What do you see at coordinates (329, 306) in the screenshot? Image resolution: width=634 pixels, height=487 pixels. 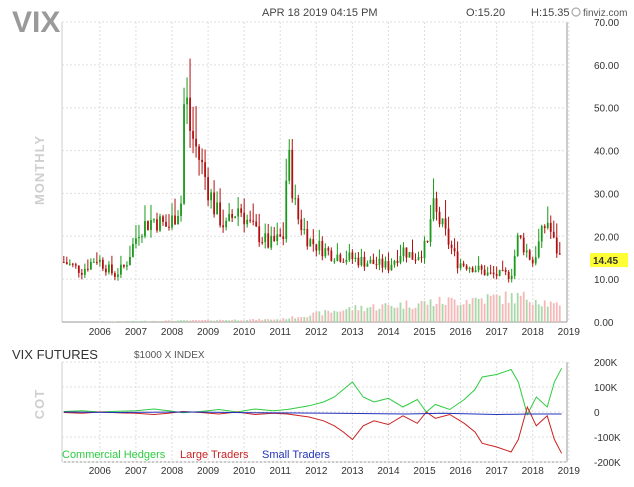 I see `volume-bars` at bounding box center [329, 306].